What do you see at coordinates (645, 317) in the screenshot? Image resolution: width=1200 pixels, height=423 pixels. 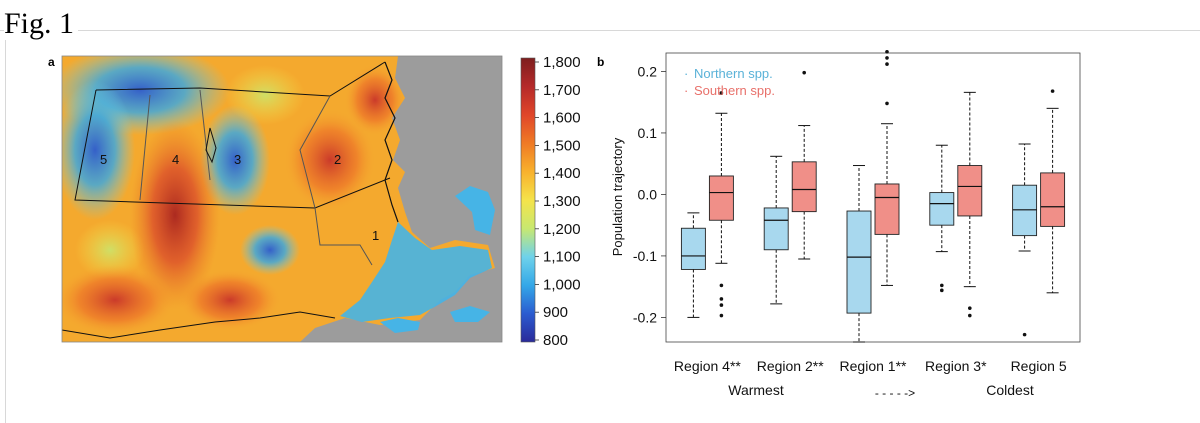 I see `y-tick-label: -0.2` at bounding box center [645, 317].